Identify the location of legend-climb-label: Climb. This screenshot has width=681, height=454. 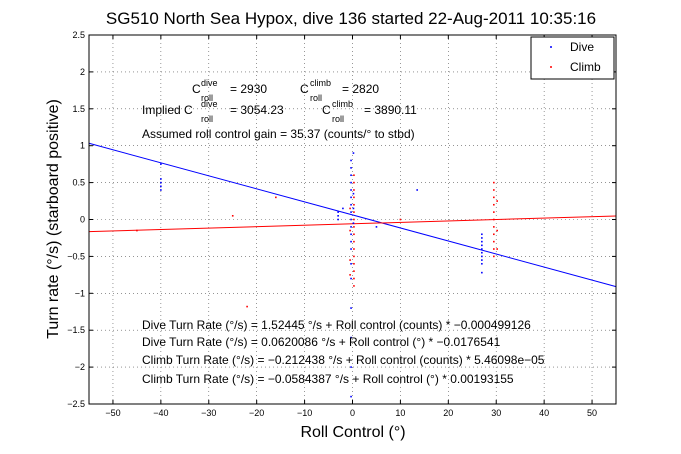
(585, 67).